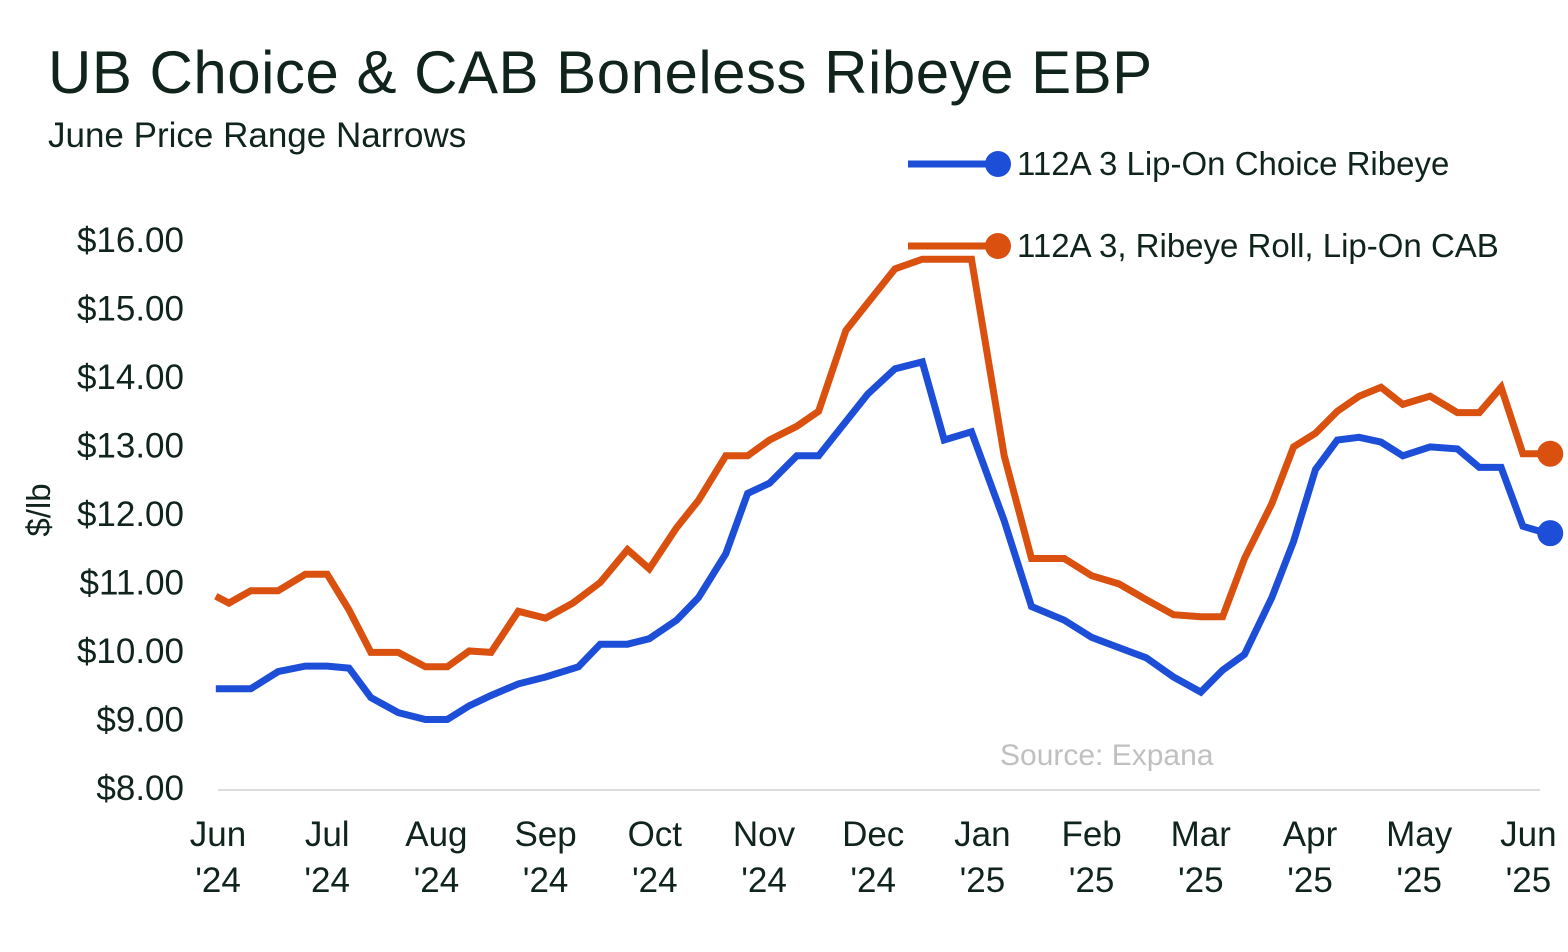 This screenshot has width=1568, height=952. Describe the element at coordinates (130, 651) in the screenshot. I see `y-tick-label: $10.00` at that location.